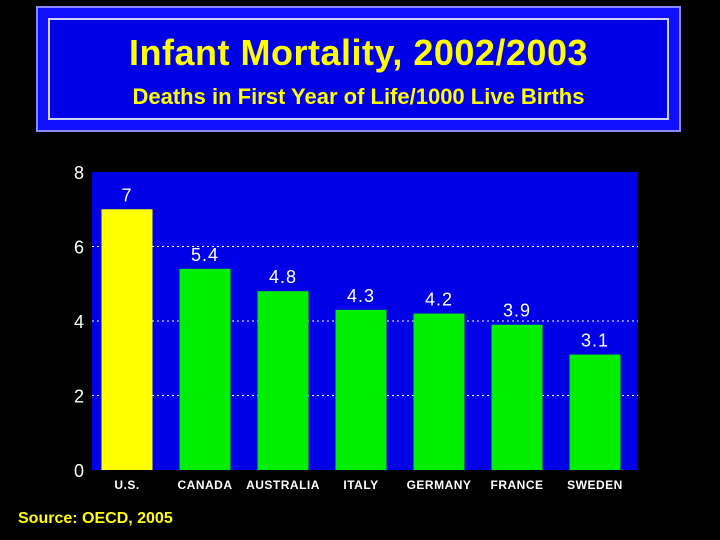 This screenshot has height=540, width=720. Describe the element at coordinates (79, 322) in the screenshot. I see `y-tick-label: 4` at that location.